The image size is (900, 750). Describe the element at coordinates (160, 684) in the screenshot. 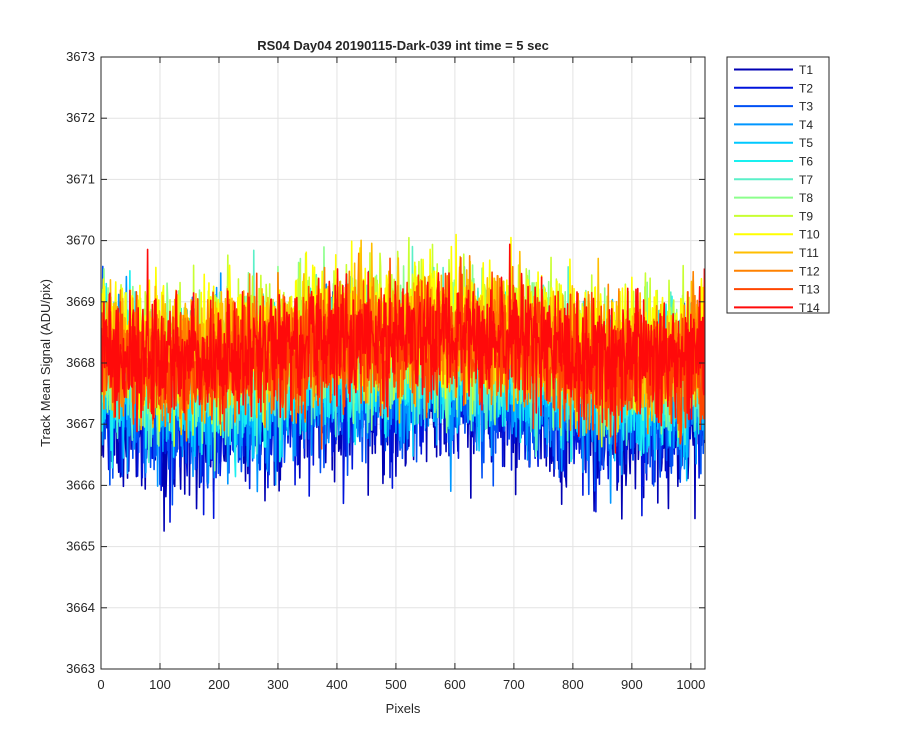

I see `x-tick-label: 100` at that location.